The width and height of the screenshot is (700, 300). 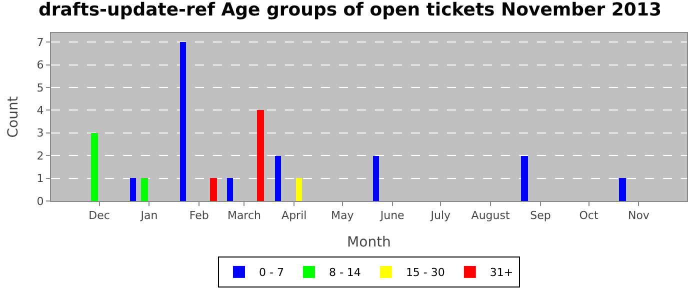 I want to click on x-tick-label: Feb, so click(x=199, y=215).